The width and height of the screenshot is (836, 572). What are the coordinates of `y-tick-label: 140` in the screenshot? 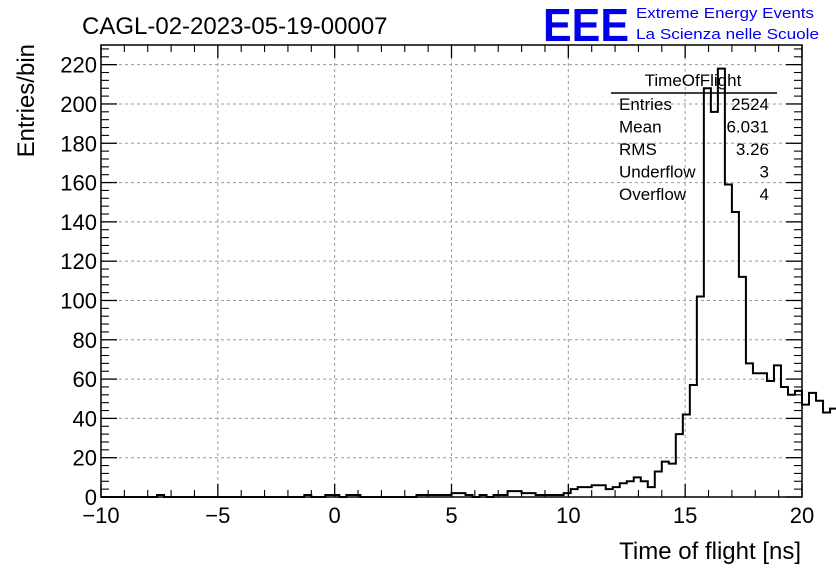 It's located at (78, 222).